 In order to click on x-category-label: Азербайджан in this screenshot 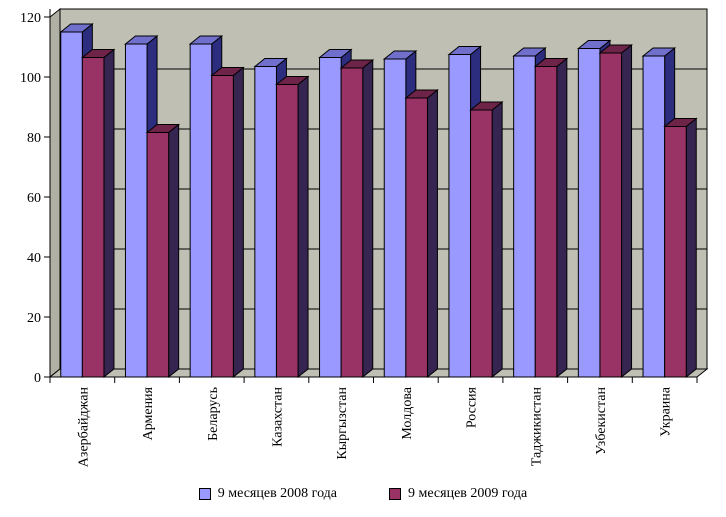, I will do `click(83, 426)`.